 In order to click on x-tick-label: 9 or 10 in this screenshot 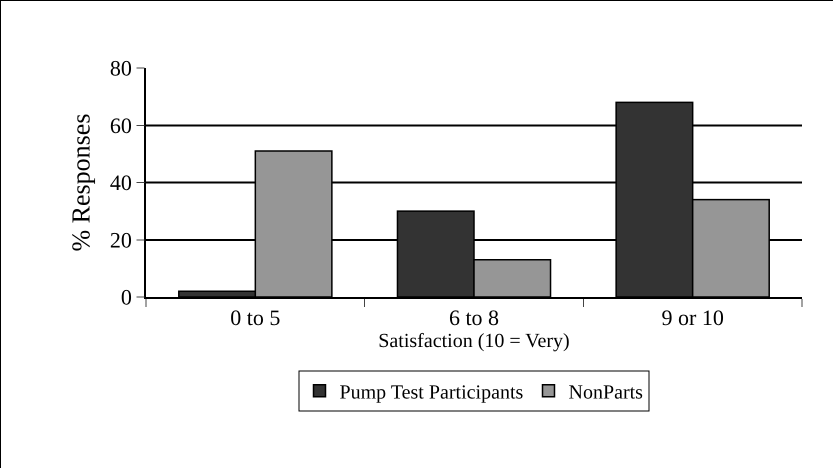, I will do `click(693, 317)`.